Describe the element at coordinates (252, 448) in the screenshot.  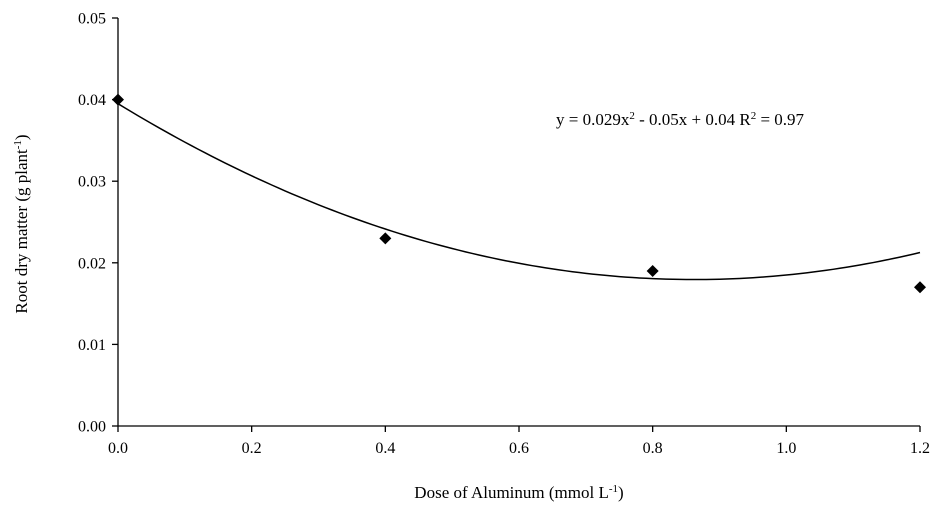
I see `x-tick-label: 0.2` at that location.